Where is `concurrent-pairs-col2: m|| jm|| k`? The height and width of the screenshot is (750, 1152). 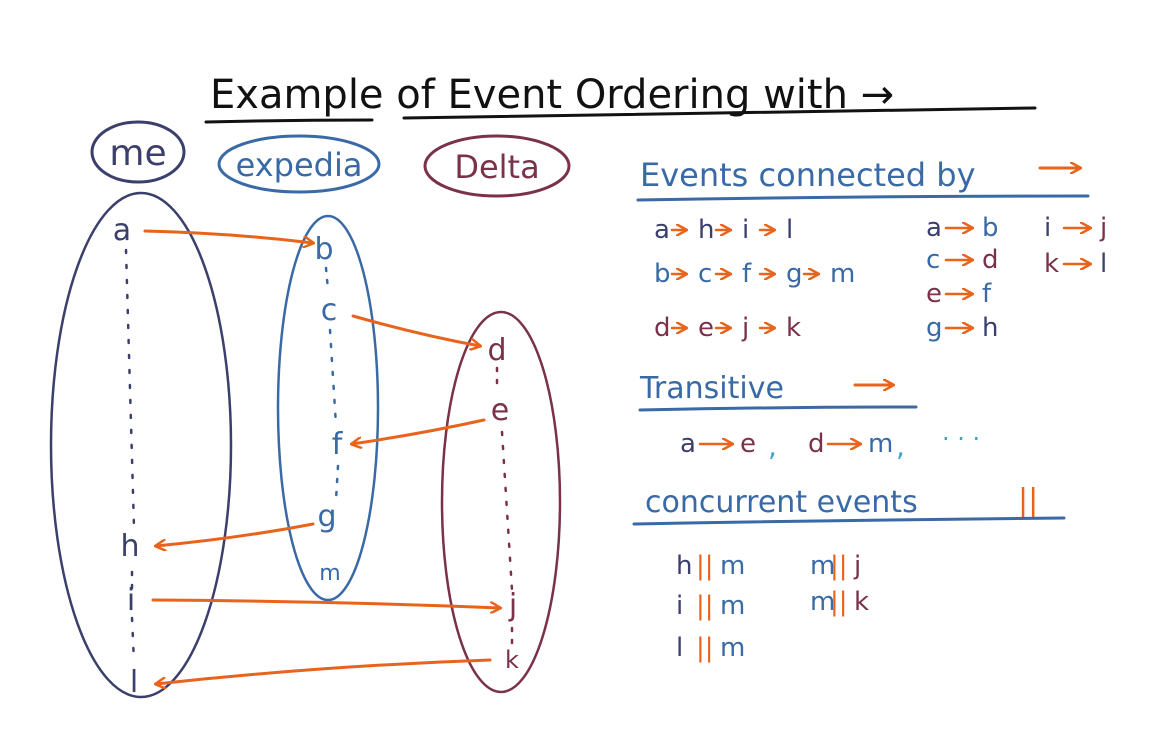
concurrent-pairs-col2: m|| jm|| k is located at coordinates (839, 584).